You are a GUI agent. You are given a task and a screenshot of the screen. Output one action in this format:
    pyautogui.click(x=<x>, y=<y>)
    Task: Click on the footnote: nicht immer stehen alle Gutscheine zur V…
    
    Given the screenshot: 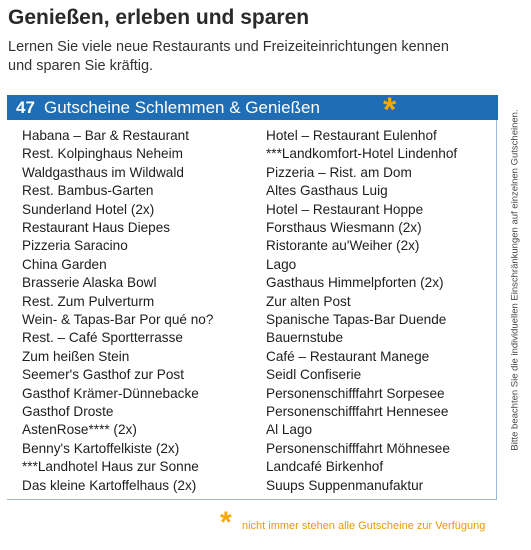 What is the action you would take?
    pyautogui.click(x=364, y=526)
    